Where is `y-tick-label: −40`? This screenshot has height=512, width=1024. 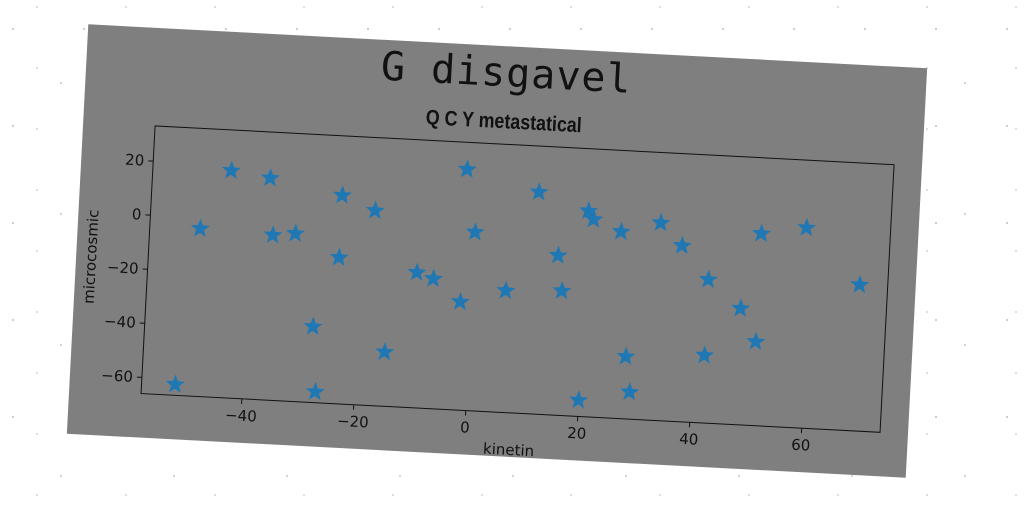 y-tick-label: −40 is located at coordinates (120, 322).